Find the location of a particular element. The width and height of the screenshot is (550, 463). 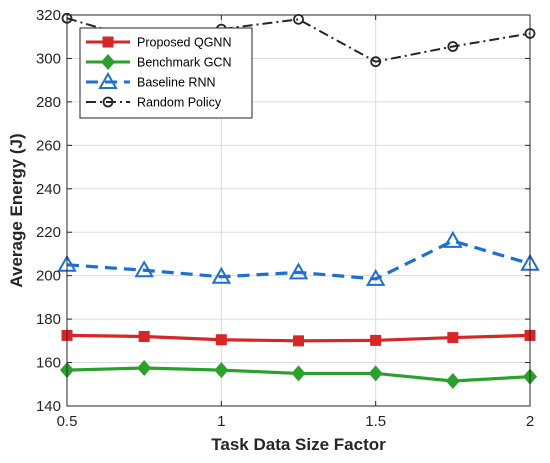

y-tick-label: 320 is located at coordinates (48, 15).